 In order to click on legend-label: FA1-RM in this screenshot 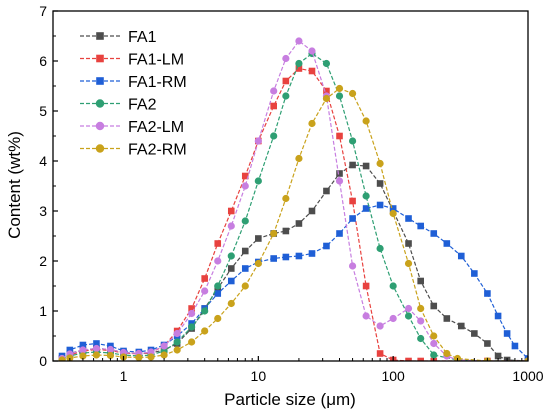, I will do `click(157, 82)`.